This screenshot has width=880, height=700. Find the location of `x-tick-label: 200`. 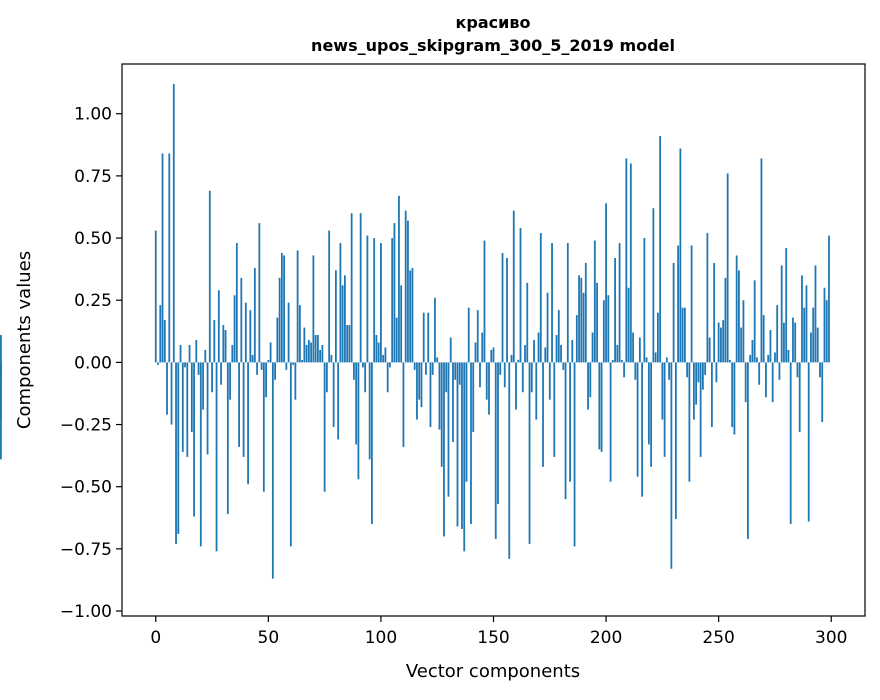

x-tick-label: 200 is located at coordinates (606, 638).